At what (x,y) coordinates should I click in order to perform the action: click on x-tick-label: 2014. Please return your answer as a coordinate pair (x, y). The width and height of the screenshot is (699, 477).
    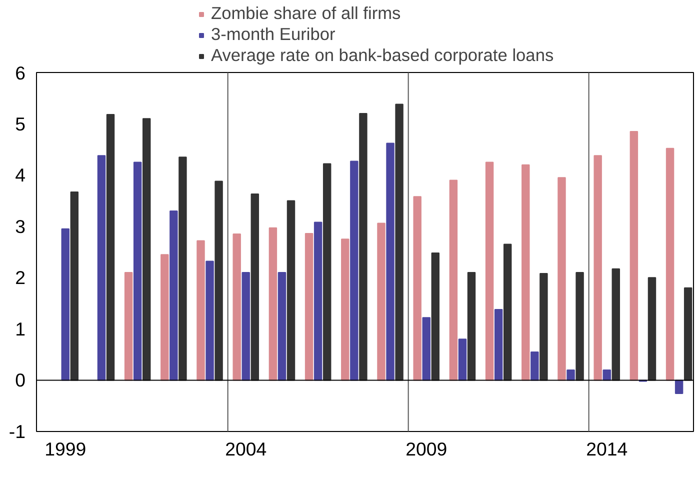
    Looking at the image, I should click on (607, 449).